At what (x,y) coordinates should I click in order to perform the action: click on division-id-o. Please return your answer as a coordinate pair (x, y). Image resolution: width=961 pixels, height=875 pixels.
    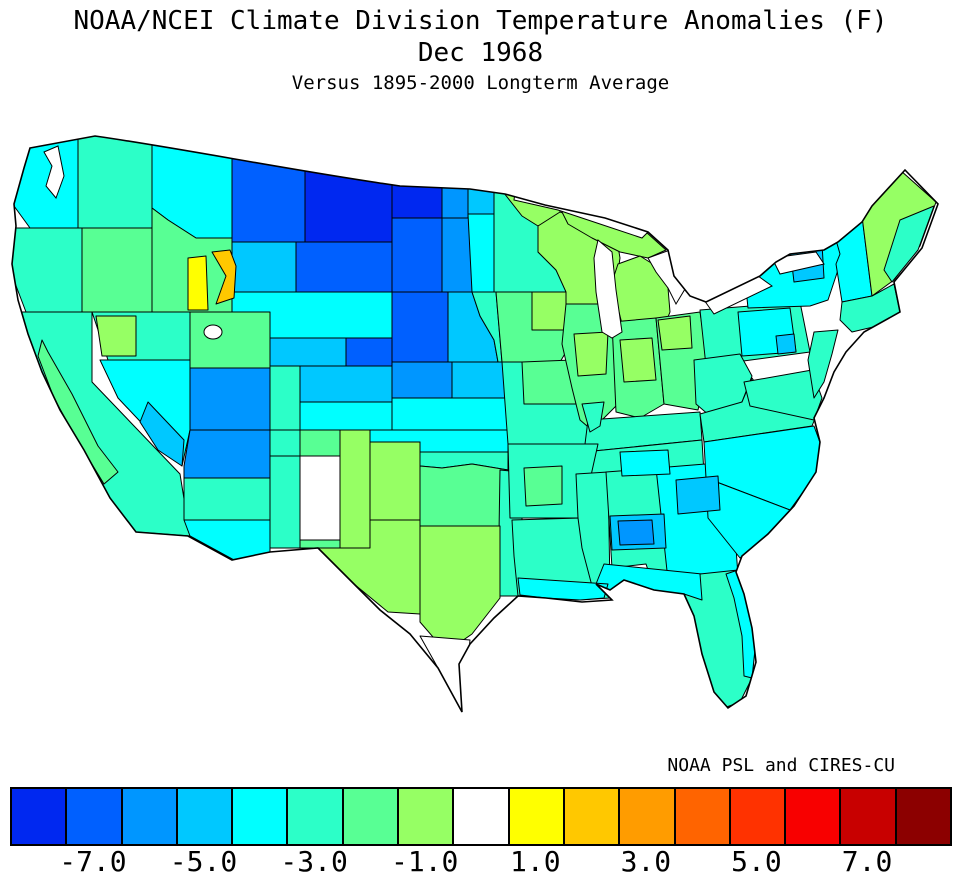
    Looking at the image, I should click on (224, 277).